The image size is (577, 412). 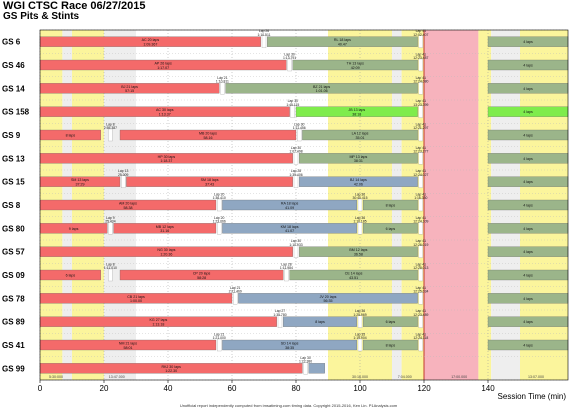 I want to click on stint-time: 42.06, so click(x=358, y=184).